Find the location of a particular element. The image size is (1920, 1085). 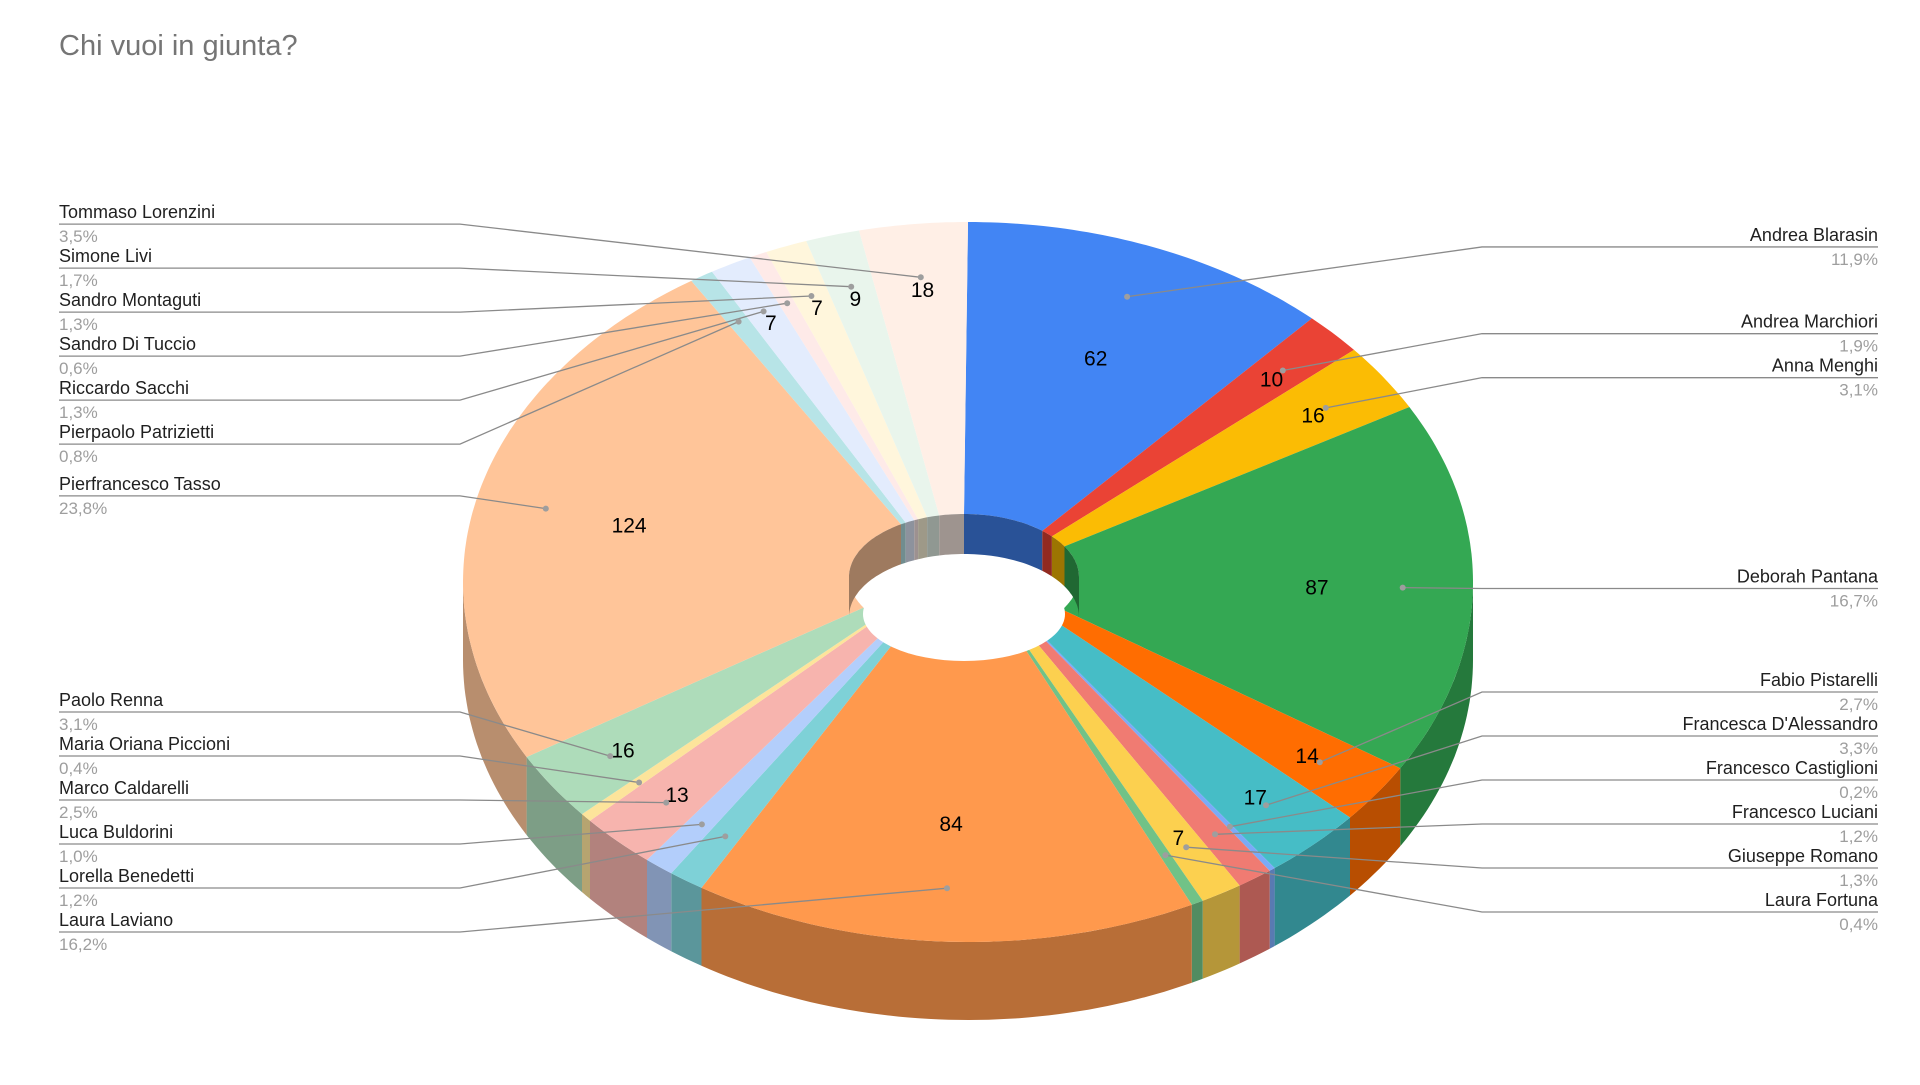

callout-line-simone-livi is located at coordinates (455, 277).